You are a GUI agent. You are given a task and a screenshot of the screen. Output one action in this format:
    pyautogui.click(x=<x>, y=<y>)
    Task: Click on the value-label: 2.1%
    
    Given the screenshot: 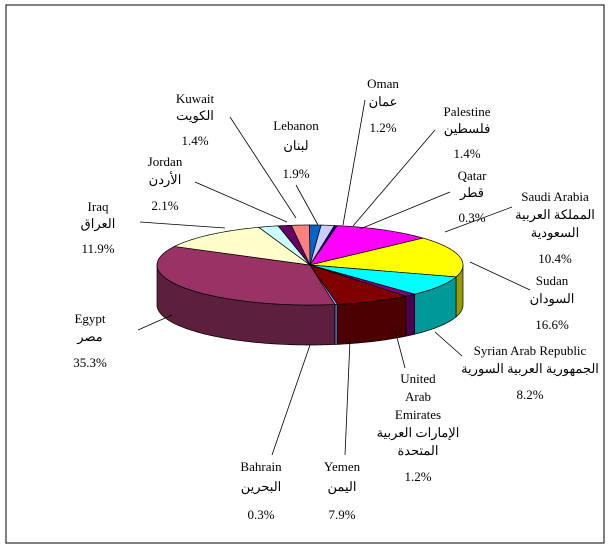 What is the action you would take?
    pyautogui.click(x=164, y=205)
    